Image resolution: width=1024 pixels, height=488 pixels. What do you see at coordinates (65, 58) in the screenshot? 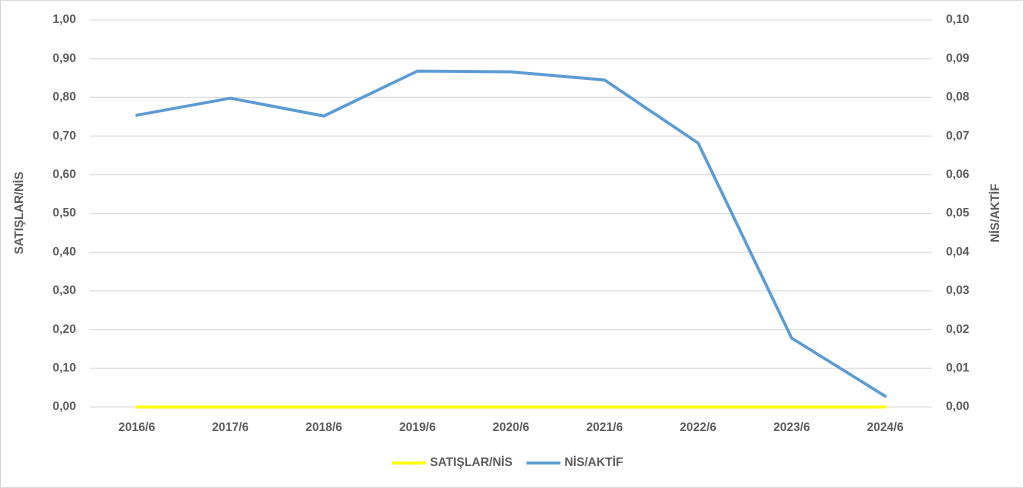
I see `y-tick-label: 0,90` at bounding box center [65, 58].